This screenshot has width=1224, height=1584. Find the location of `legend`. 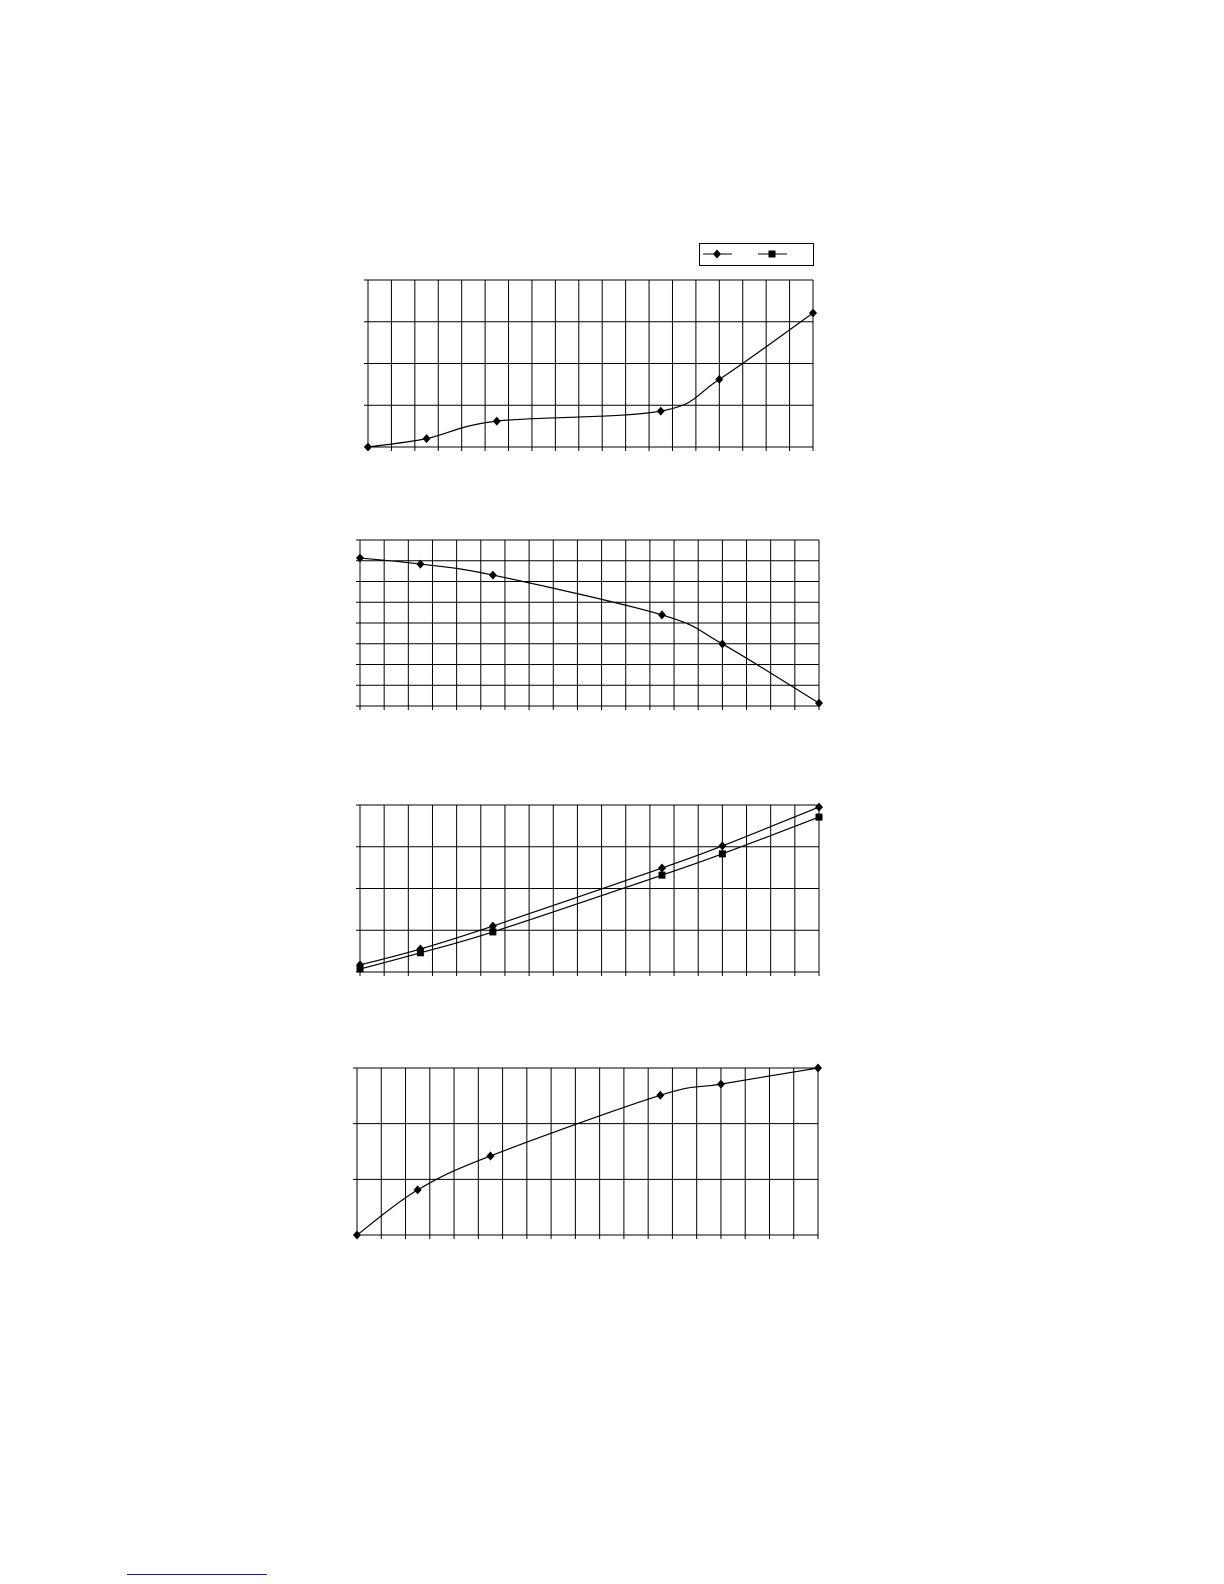

legend is located at coordinates (756, 254).